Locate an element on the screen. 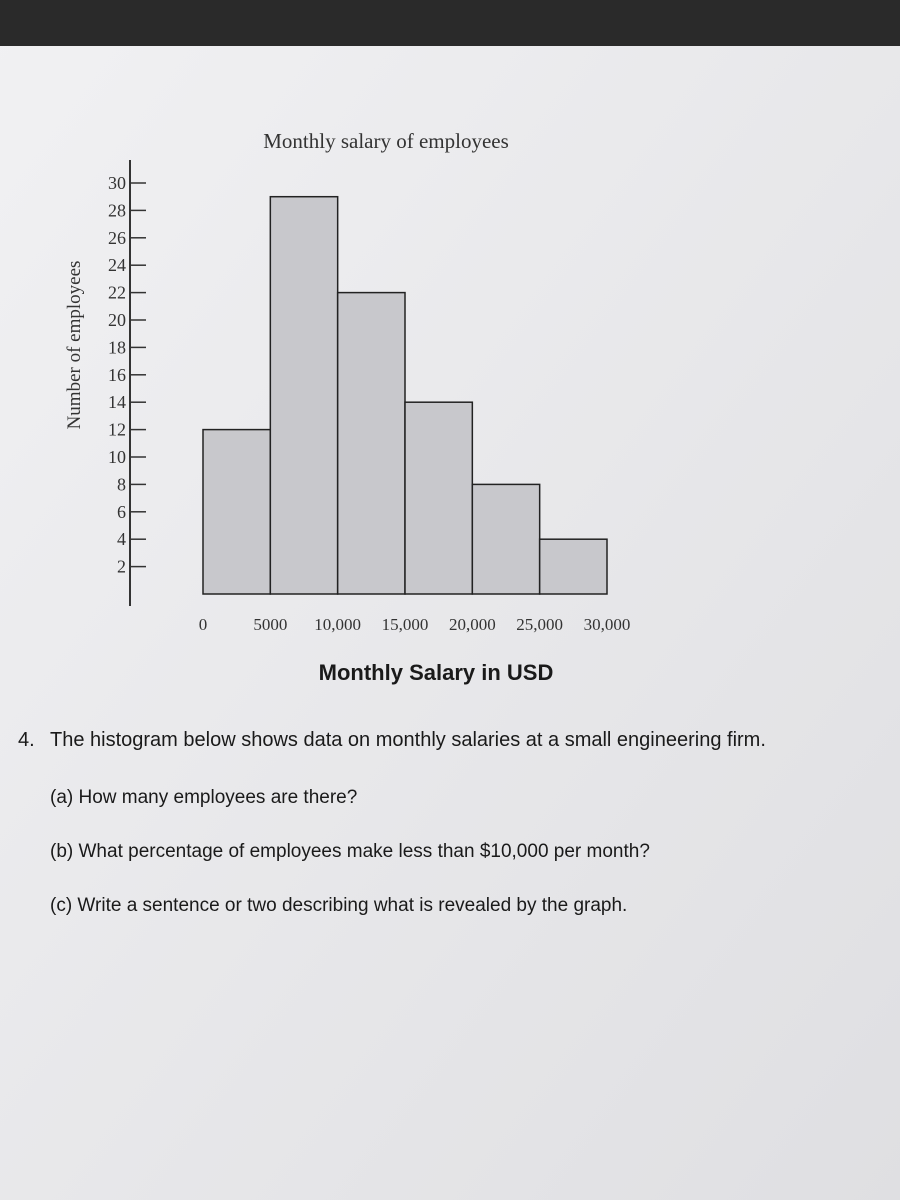 This screenshot has height=1200, width=900. y-tick-label: 6 is located at coordinates (121, 512).